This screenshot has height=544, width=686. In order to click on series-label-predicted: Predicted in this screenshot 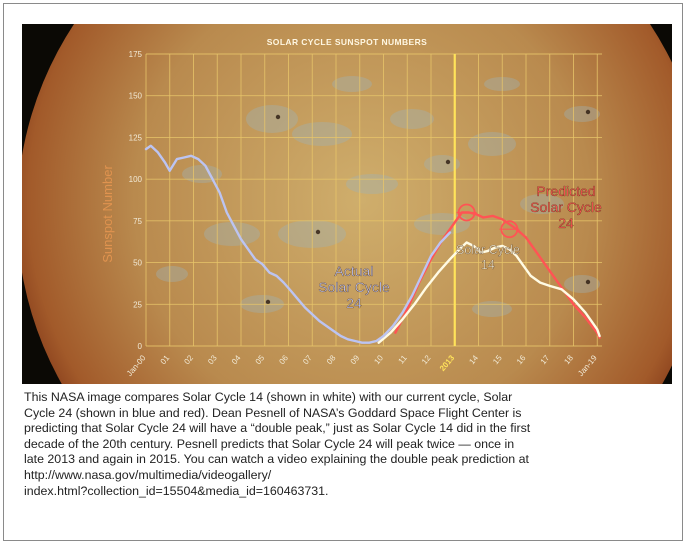, I will do `click(565, 191)`.